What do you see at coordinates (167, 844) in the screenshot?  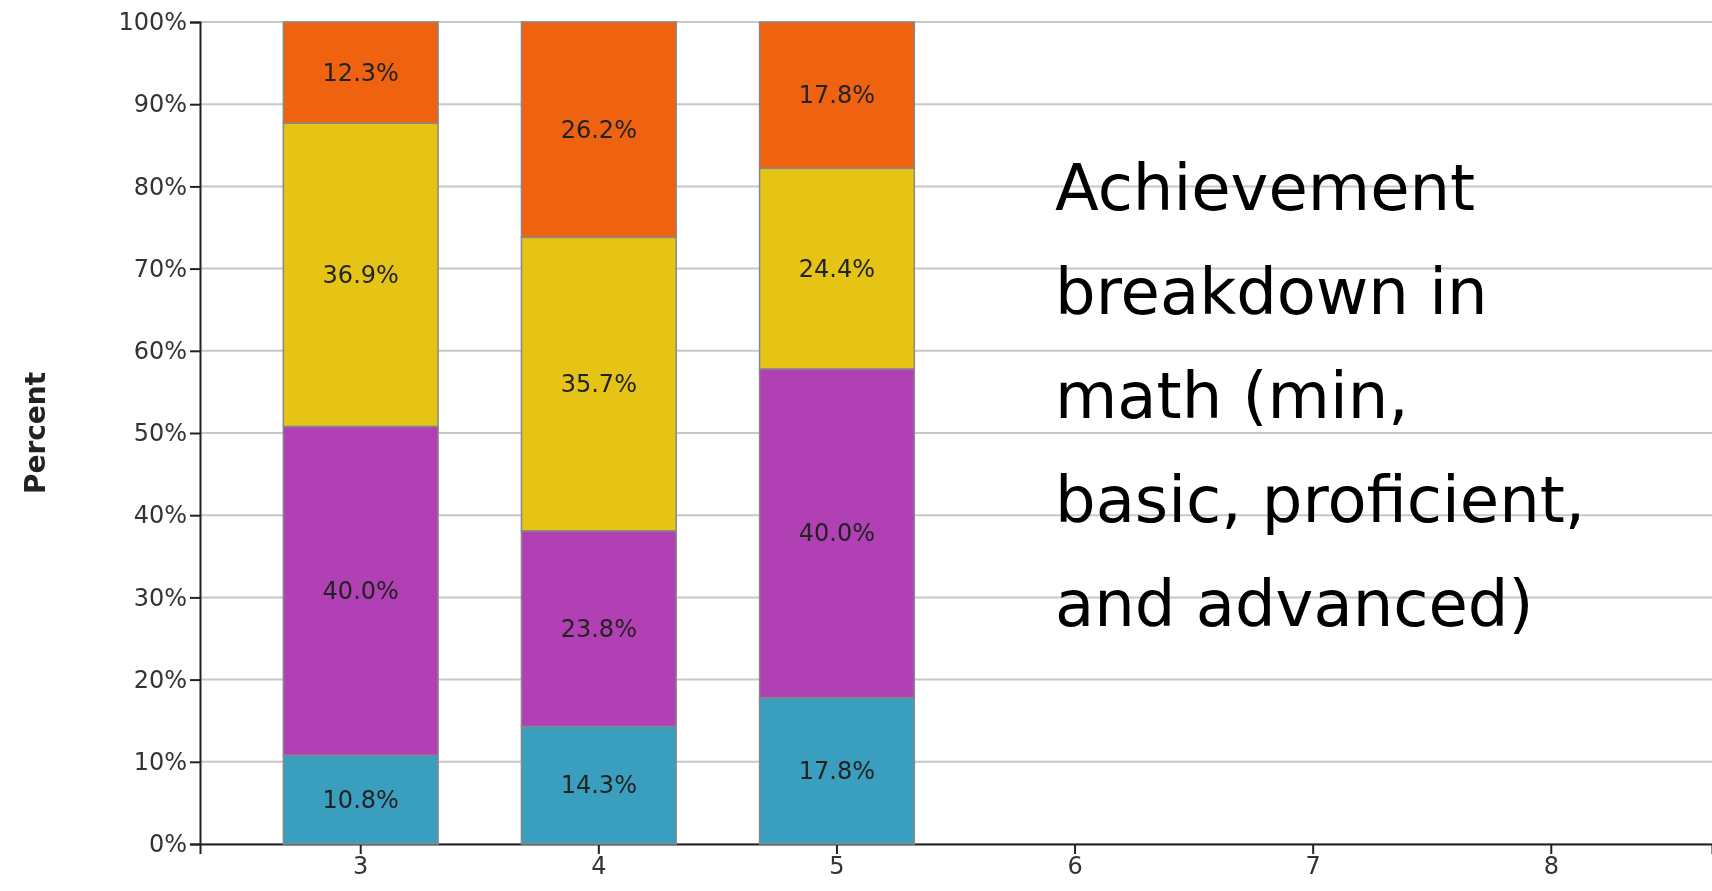 I see `y-tick-label: 0%` at bounding box center [167, 844].